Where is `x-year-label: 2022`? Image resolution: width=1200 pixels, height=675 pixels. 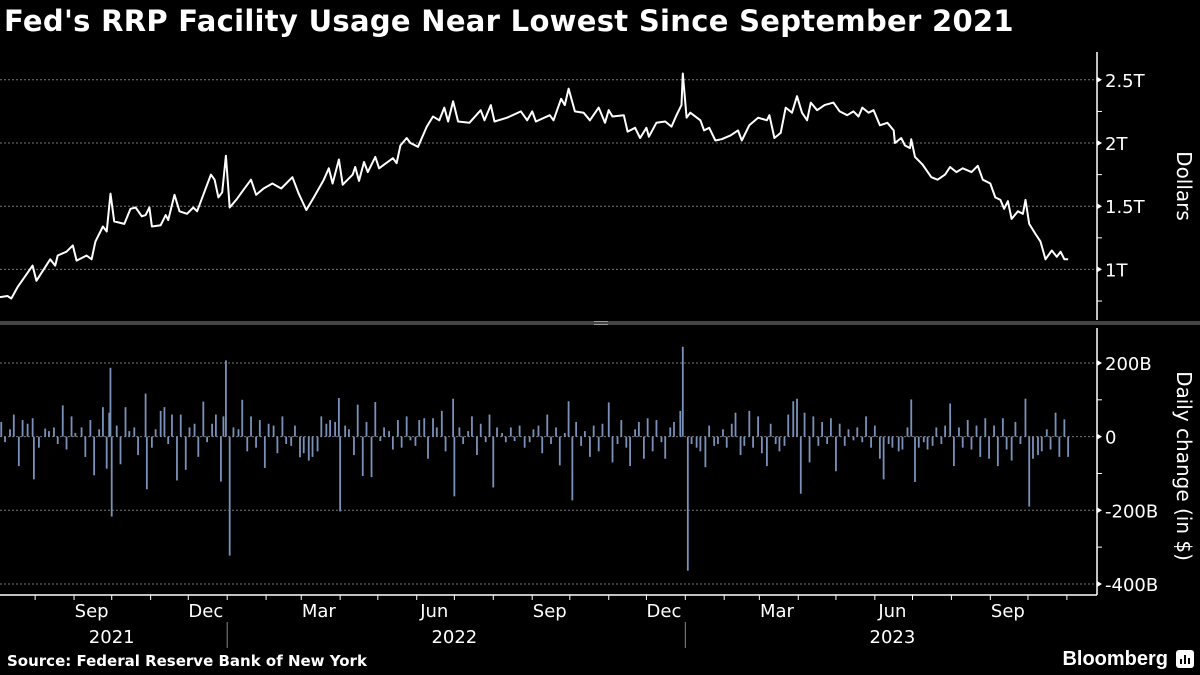
x-year-label: 2022 is located at coordinates (454, 637).